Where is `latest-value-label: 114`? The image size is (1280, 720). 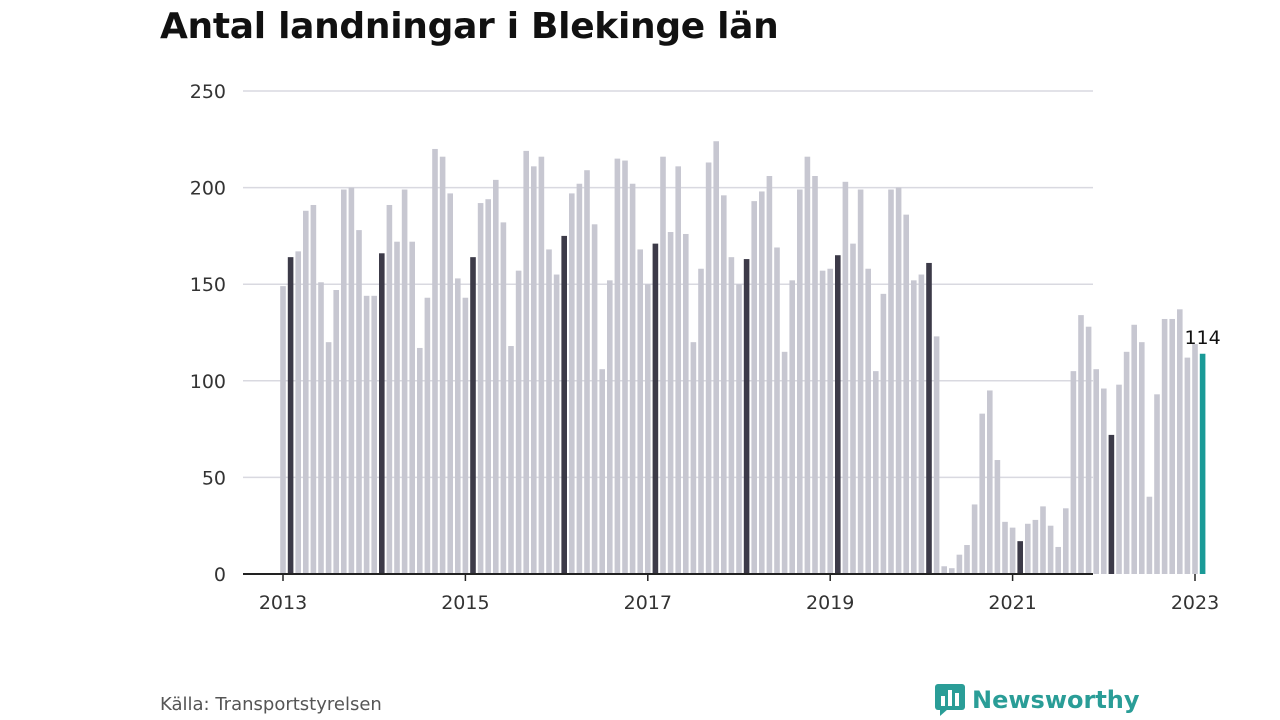
latest-value-label: 114 is located at coordinates (1202, 338).